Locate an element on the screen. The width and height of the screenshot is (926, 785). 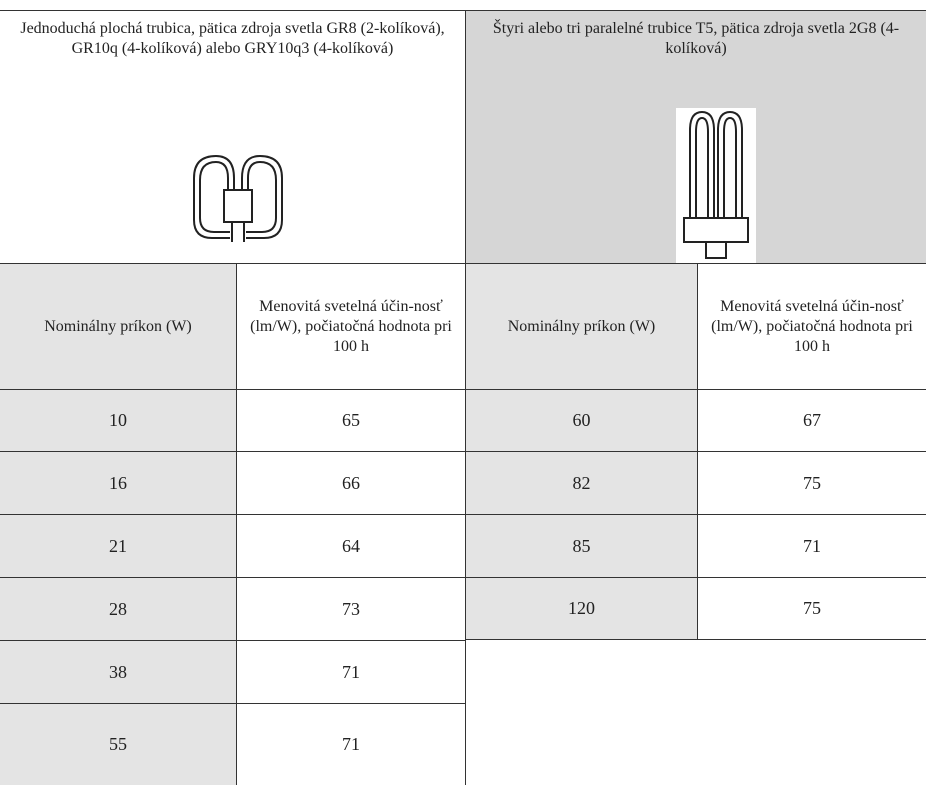
right-cell-text: 67 is located at coordinates (812, 420).